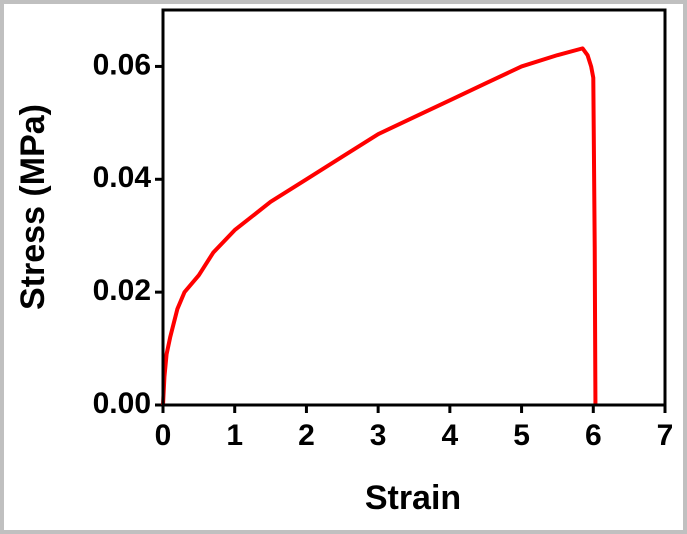 Image resolution: width=687 pixels, height=534 pixels. What do you see at coordinates (33, 207) in the screenshot?
I see `y-axis-label: Stress (MPa)` at bounding box center [33, 207].